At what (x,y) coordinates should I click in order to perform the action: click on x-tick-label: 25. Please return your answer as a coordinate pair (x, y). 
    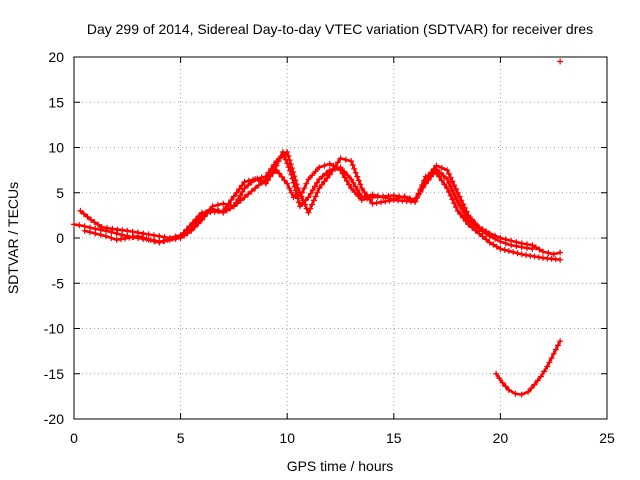
    Looking at the image, I should click on (607, 438).